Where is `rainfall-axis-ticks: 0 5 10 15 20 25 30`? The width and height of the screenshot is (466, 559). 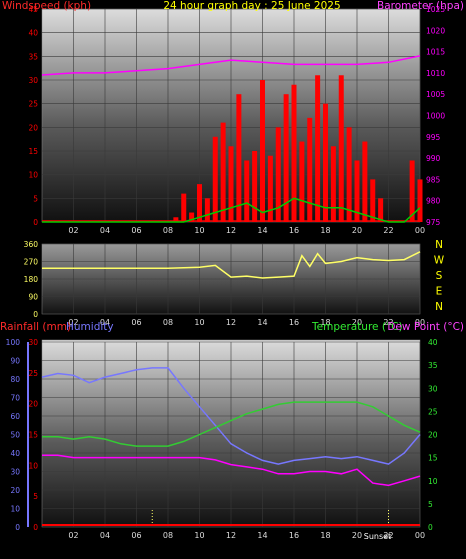 rainfall-axis-ticks: 0 5 10 15 20 25 30 is located at coordinates (33, 435).